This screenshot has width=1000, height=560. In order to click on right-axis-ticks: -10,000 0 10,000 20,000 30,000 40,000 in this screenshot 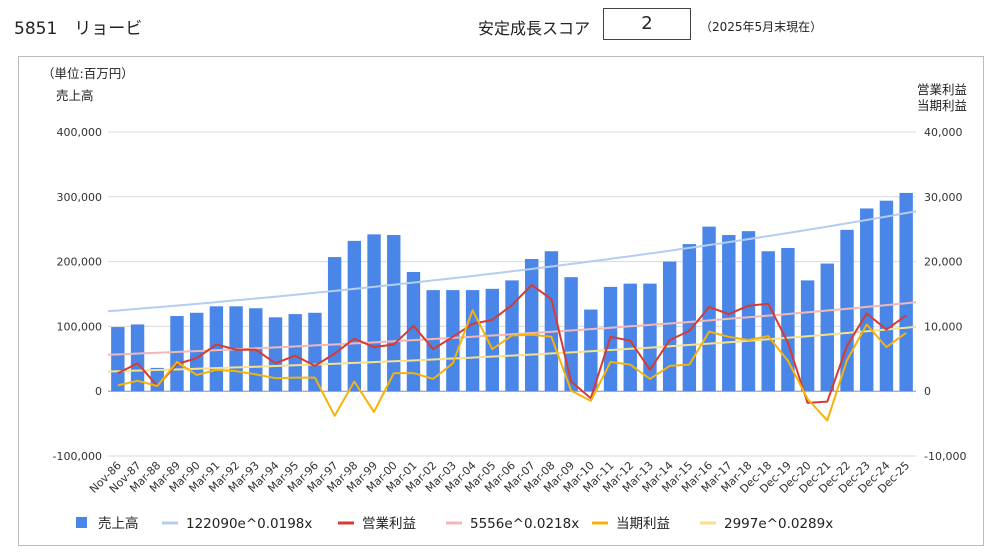, I will do `click(945, 294)`.